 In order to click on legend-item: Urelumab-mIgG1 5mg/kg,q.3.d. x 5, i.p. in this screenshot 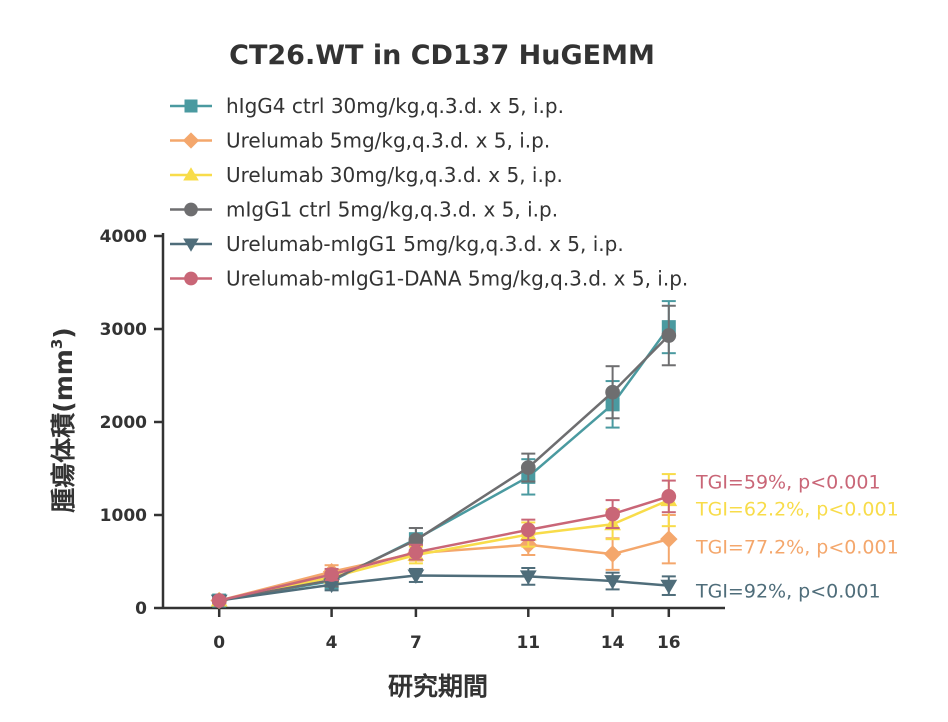, I will do `click(397, 244)`.